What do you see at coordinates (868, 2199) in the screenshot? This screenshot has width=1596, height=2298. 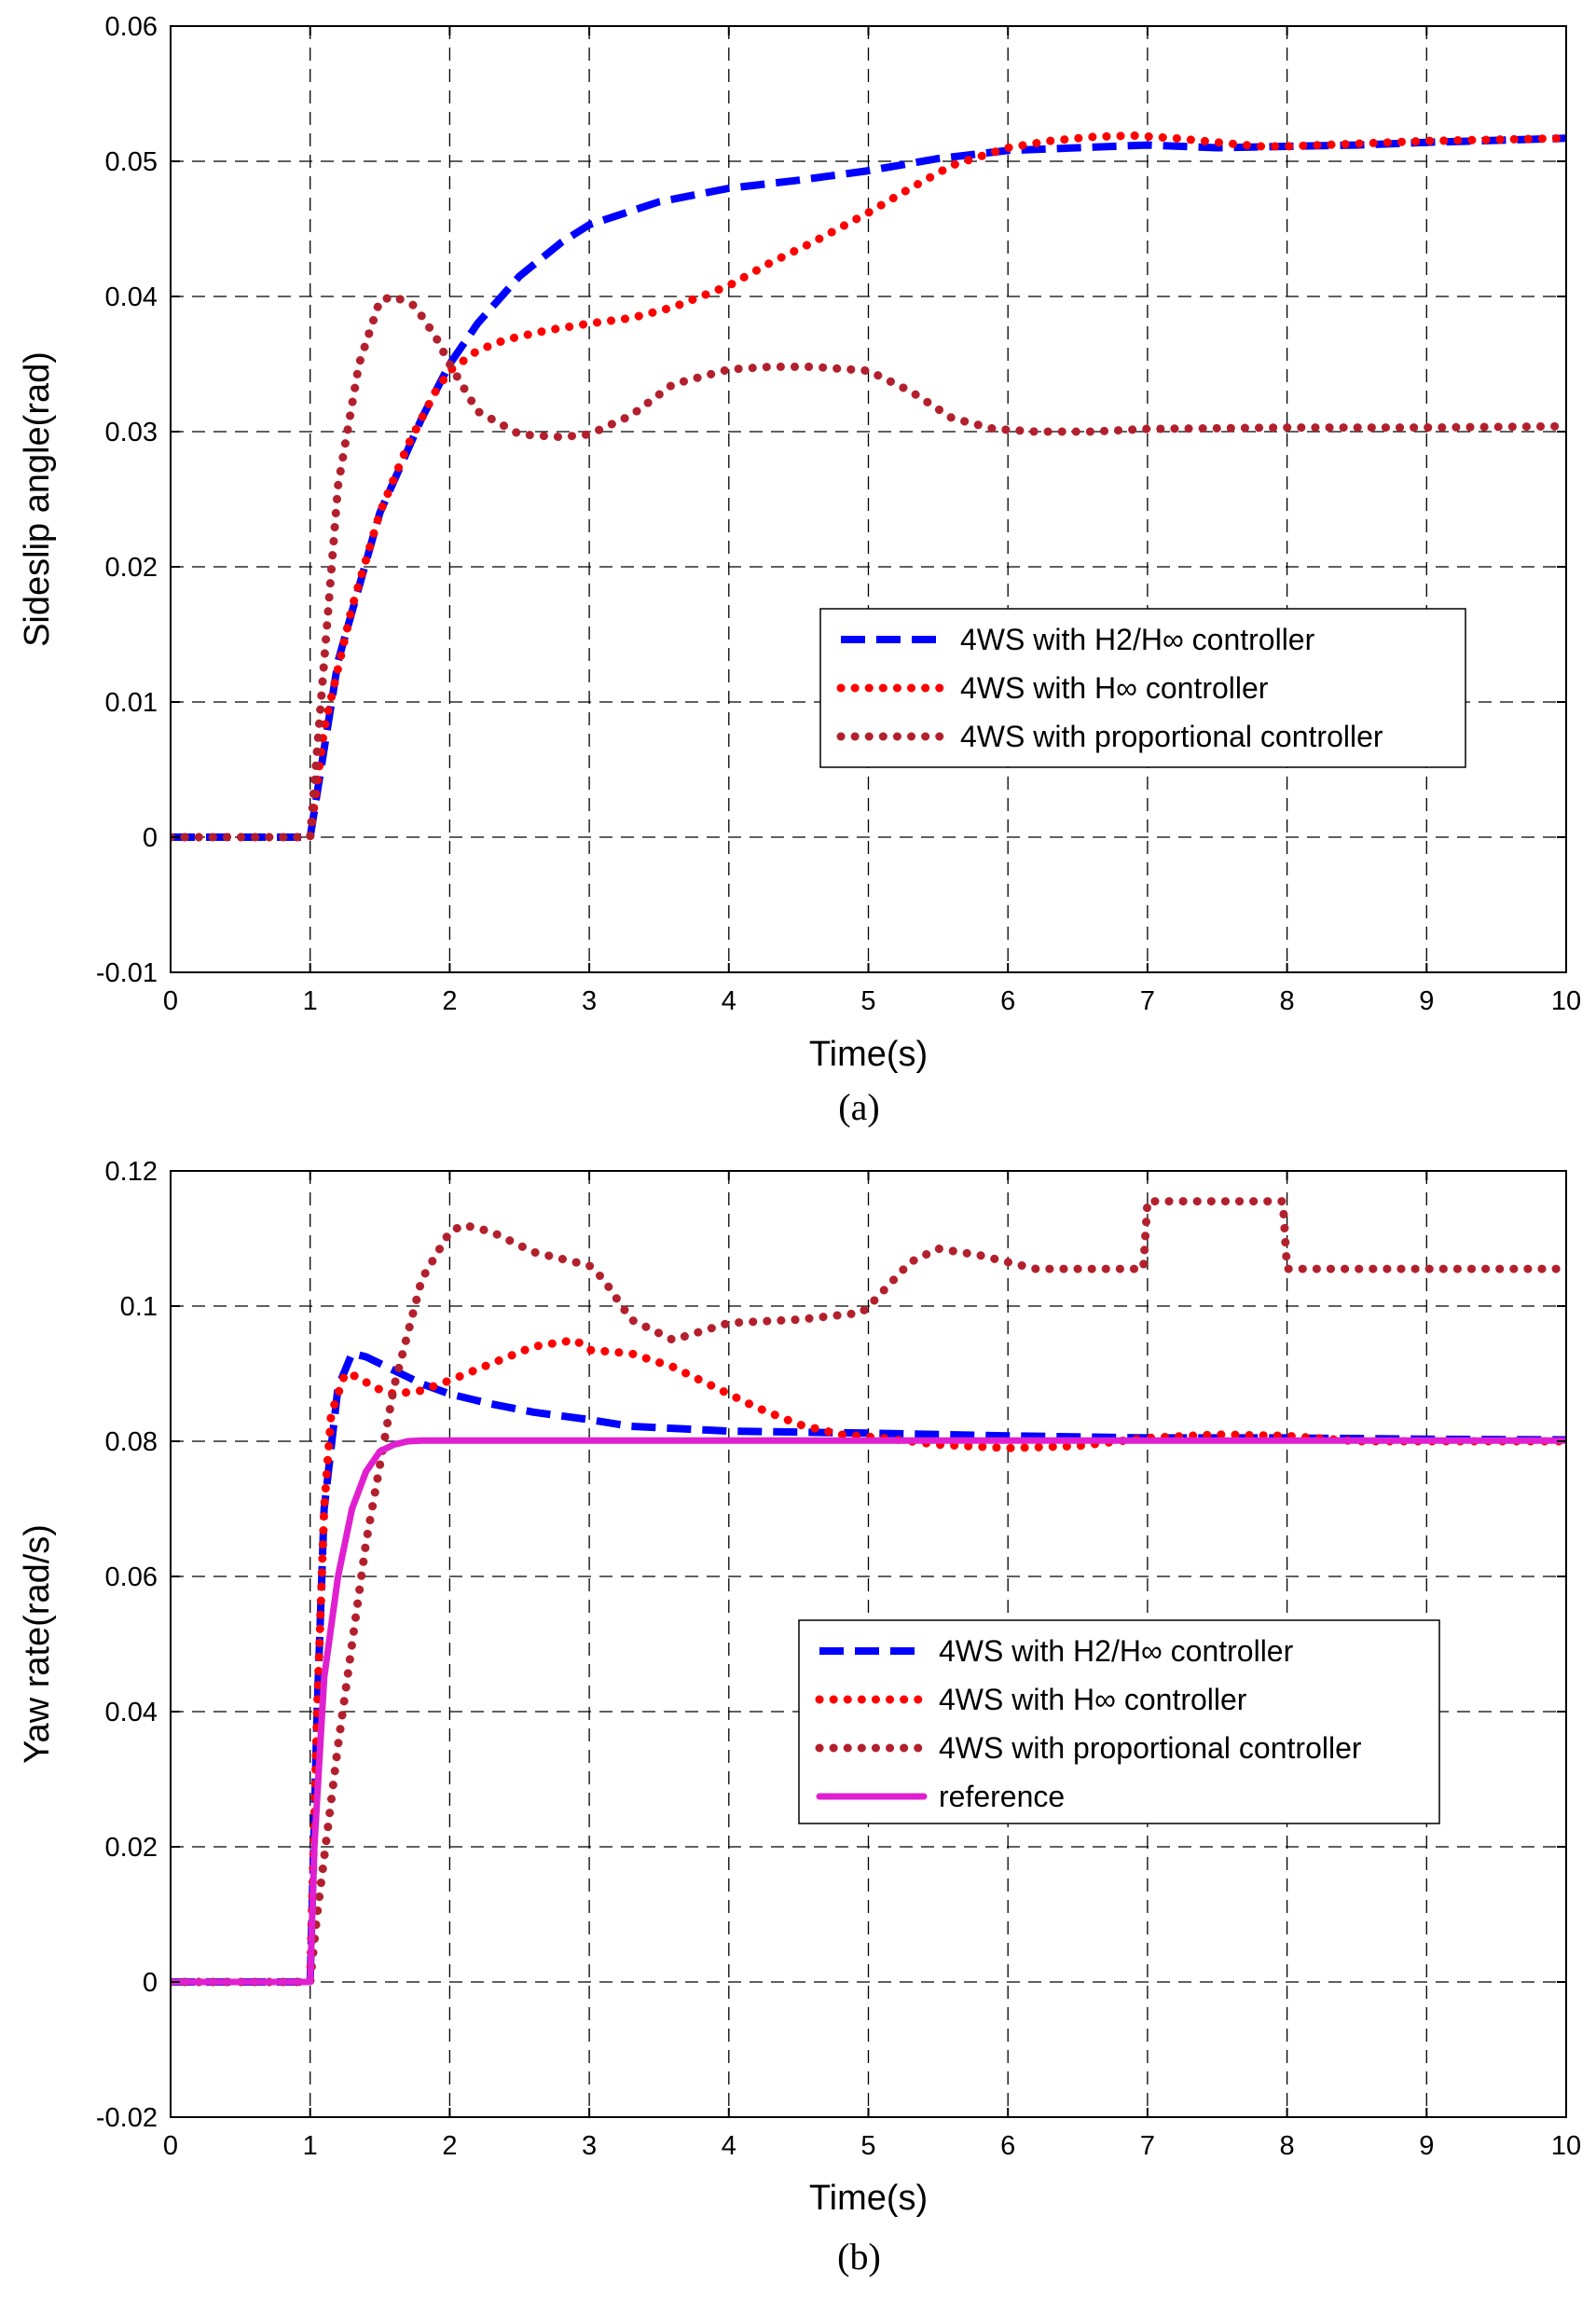 I see `panel-b-x-axis-label: Time(s)` at bounding box center [868, 2199].